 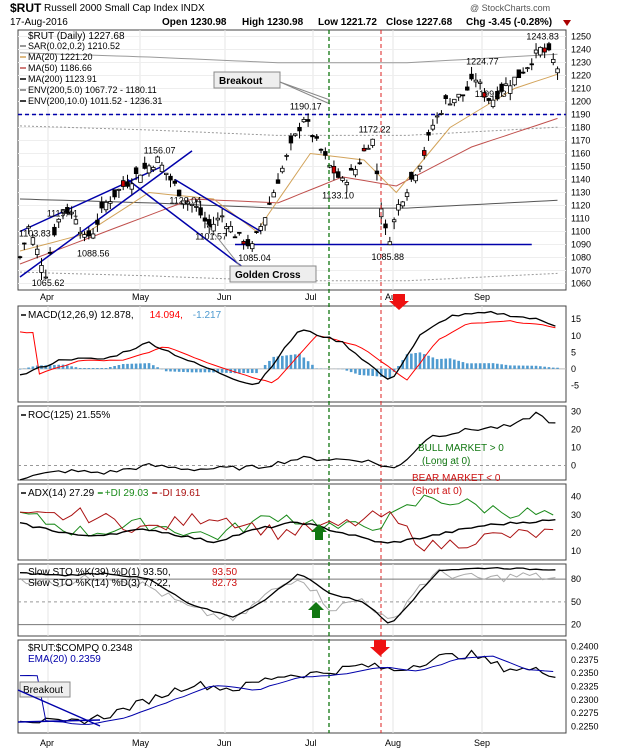 What do you see at coordinates (185, 201) in the screenshot?
I see `price-annotation: 1129.04` at bounding box center [185, 201].